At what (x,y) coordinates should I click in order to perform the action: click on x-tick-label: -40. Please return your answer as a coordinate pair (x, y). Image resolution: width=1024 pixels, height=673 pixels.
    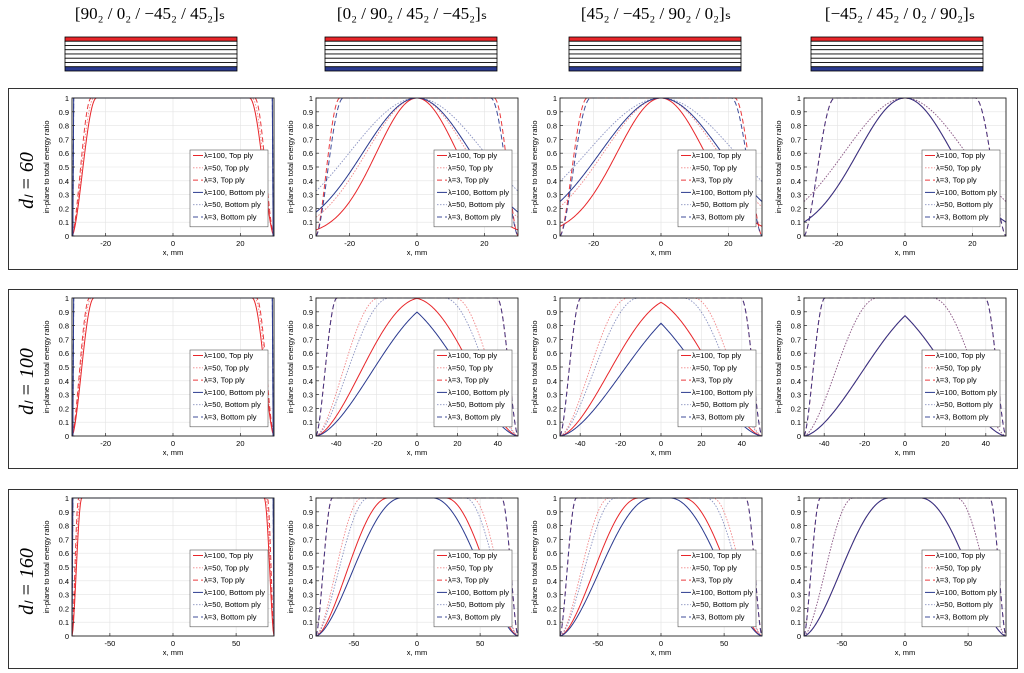
    Looking at the image, I should click on (336, 443).